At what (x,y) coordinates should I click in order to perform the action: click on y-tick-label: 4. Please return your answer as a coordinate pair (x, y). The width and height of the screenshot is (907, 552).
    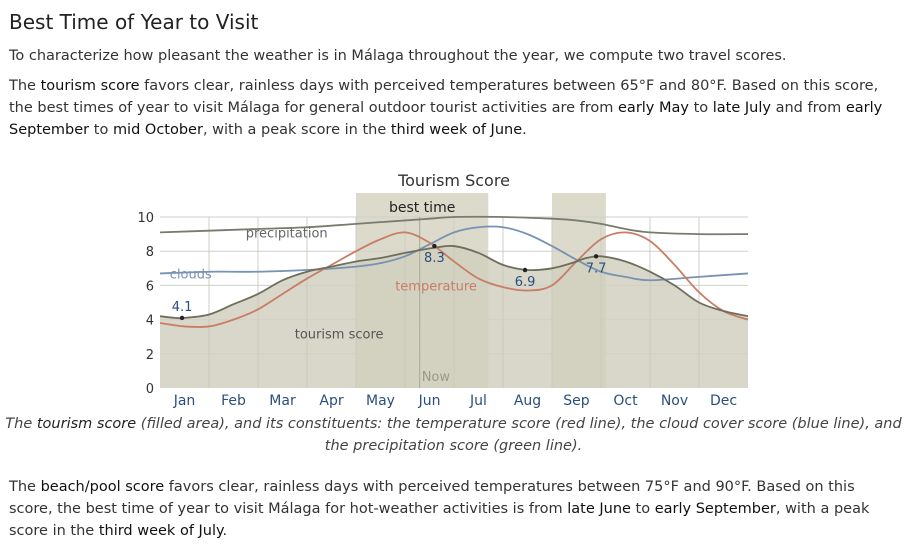
    Looking at the image, I should click on (150, 321).